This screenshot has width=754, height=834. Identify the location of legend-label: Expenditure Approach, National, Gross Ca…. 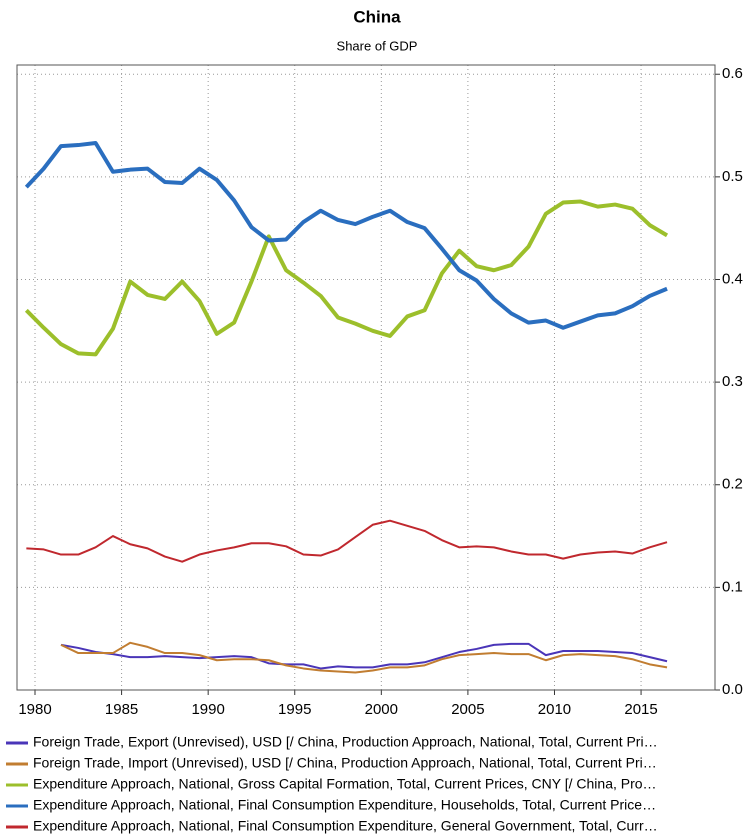
(345, 784).